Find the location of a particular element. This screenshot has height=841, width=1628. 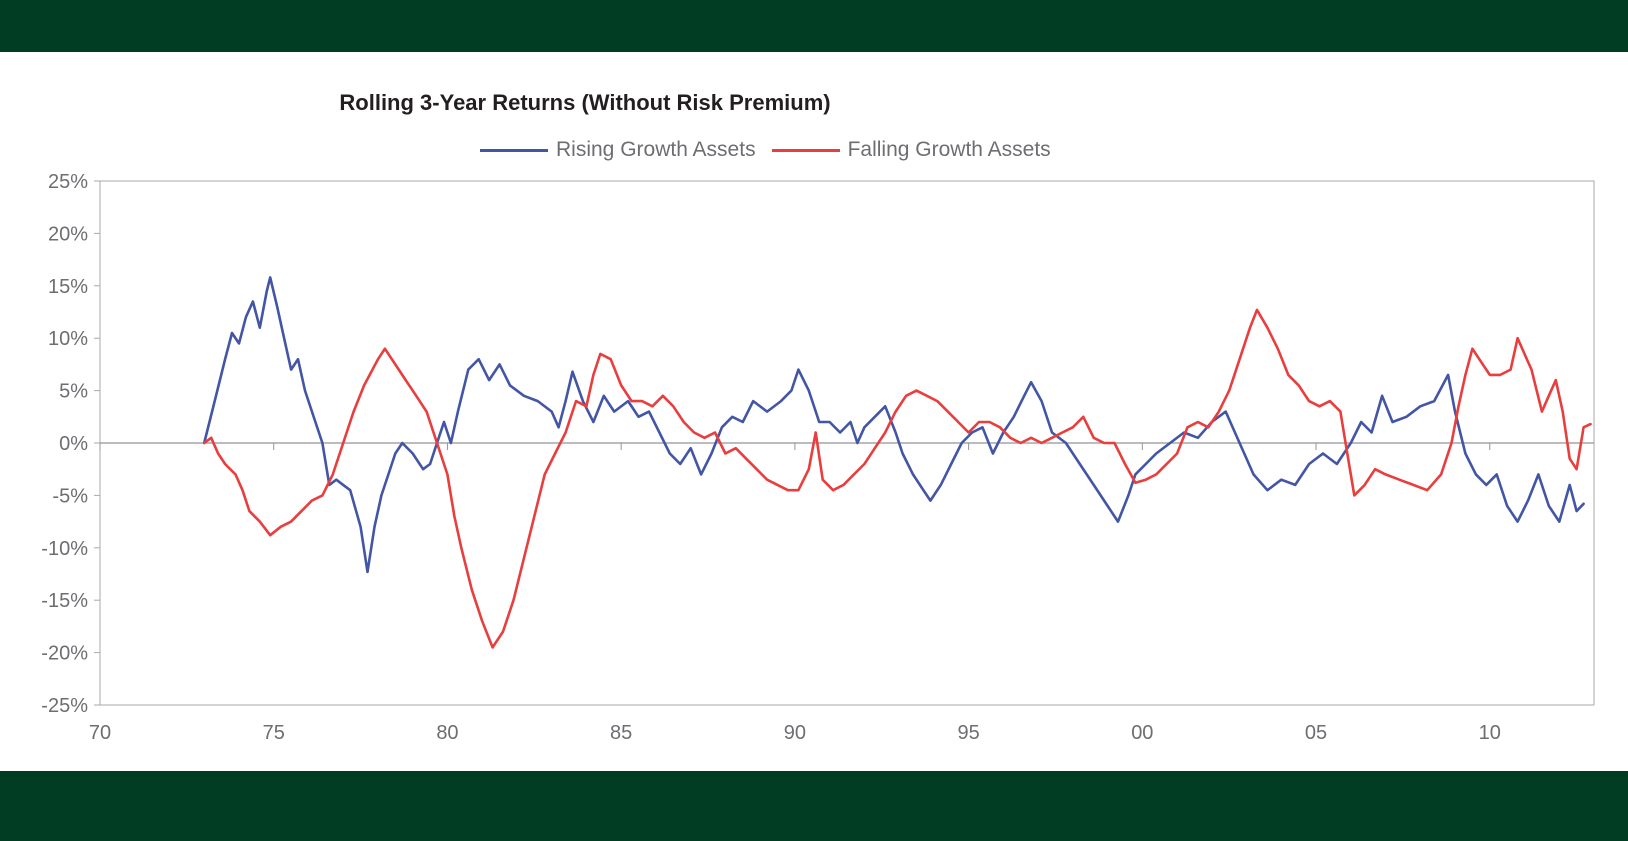

y-tick-label: -15% is located at coordinates (64, 601).